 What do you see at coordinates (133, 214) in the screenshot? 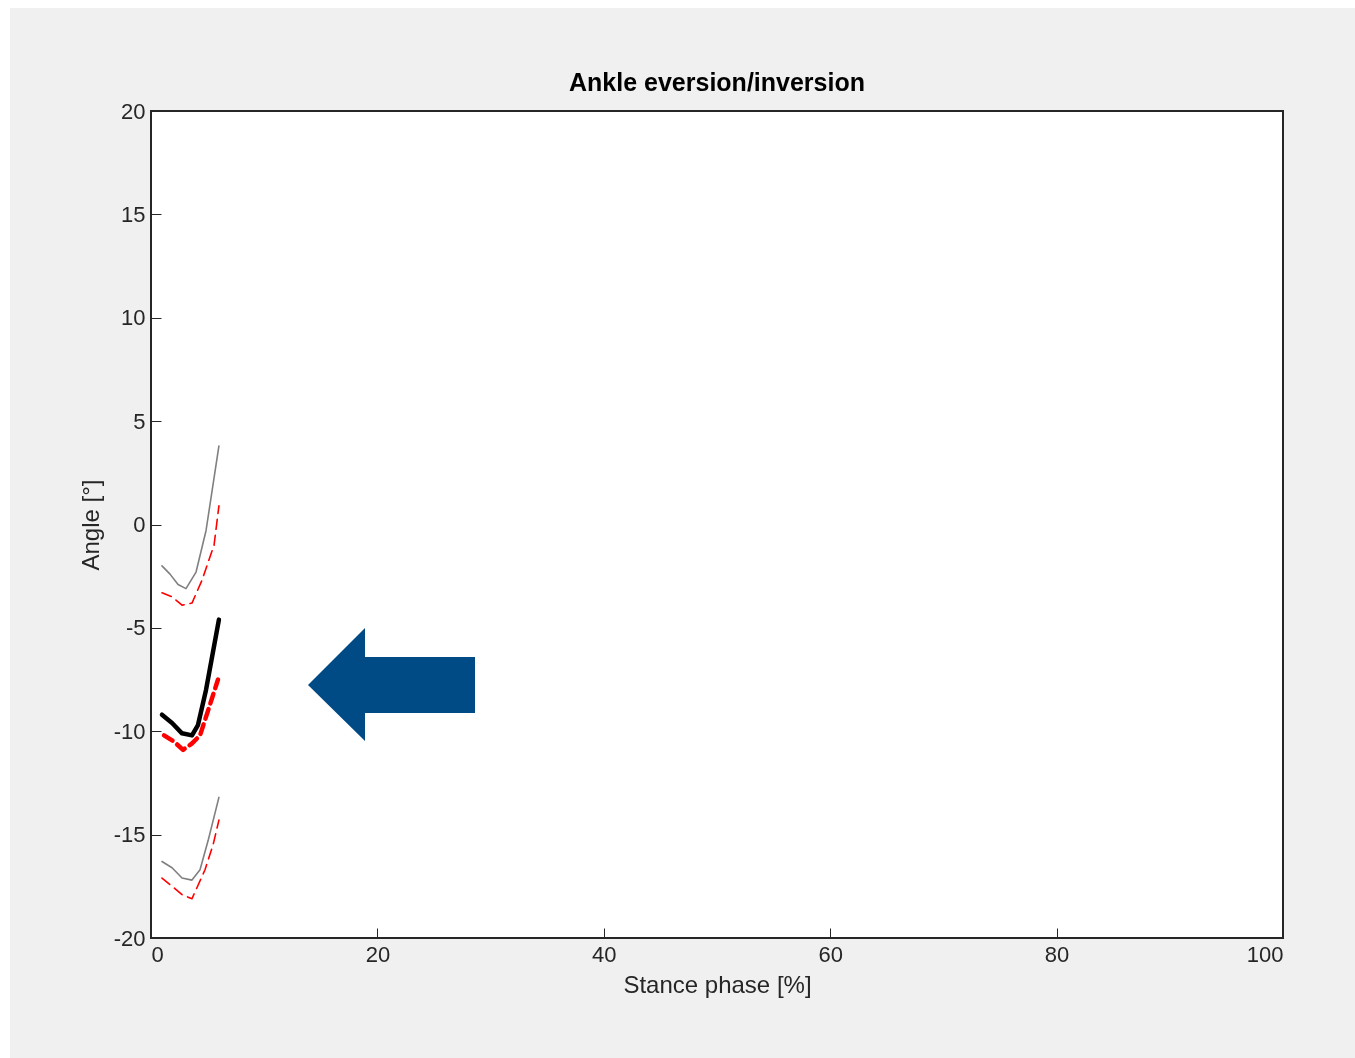
I see `y-tick-label: 15` at bounding box center [133, 214].